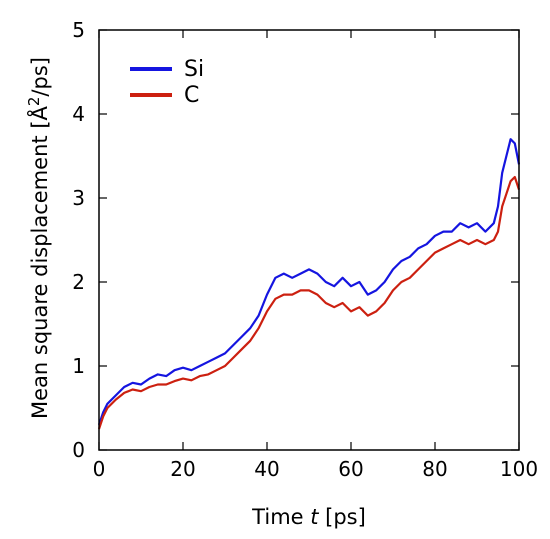 Image resolution: width=550 pixels, height=539 pixels. Describe the element at coordinates (34, 102) in the screenshot. I see `y-axis-title-superscript: 2` at that location.